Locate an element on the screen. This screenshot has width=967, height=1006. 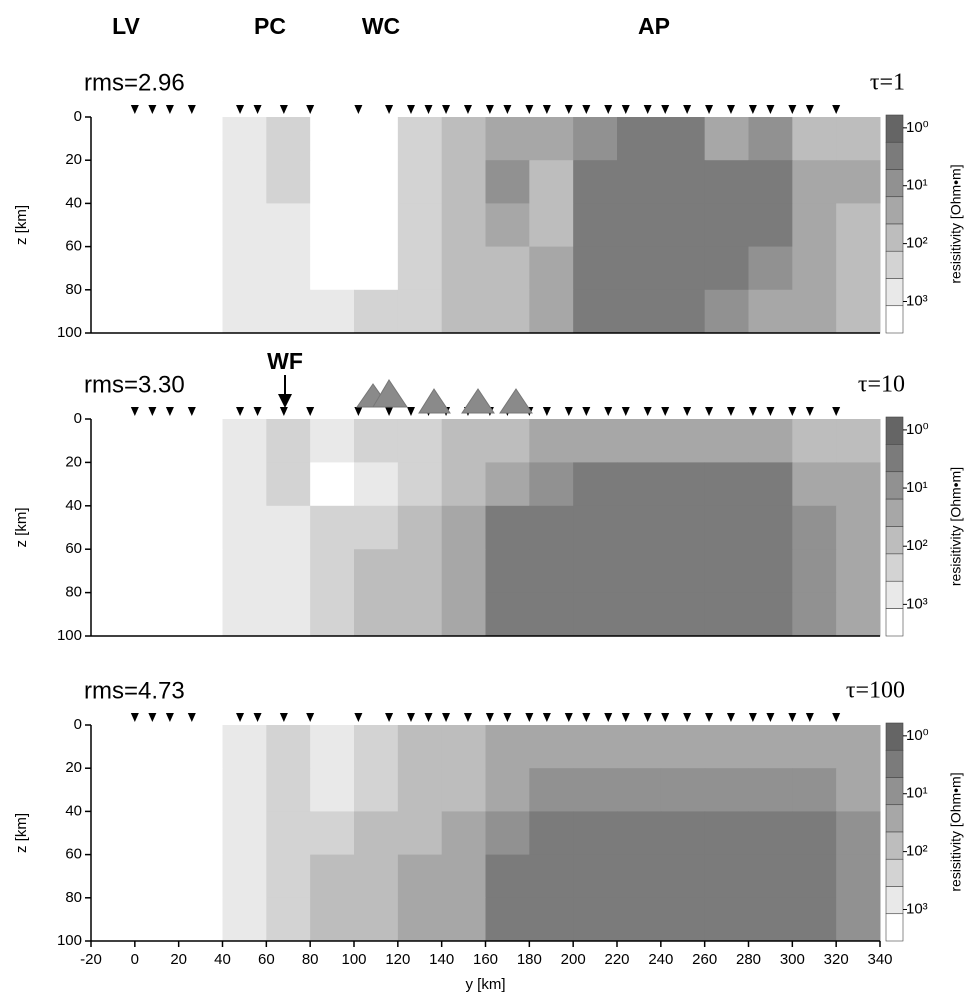
x-tick-label: 340 is located at coordinates (879, 959).